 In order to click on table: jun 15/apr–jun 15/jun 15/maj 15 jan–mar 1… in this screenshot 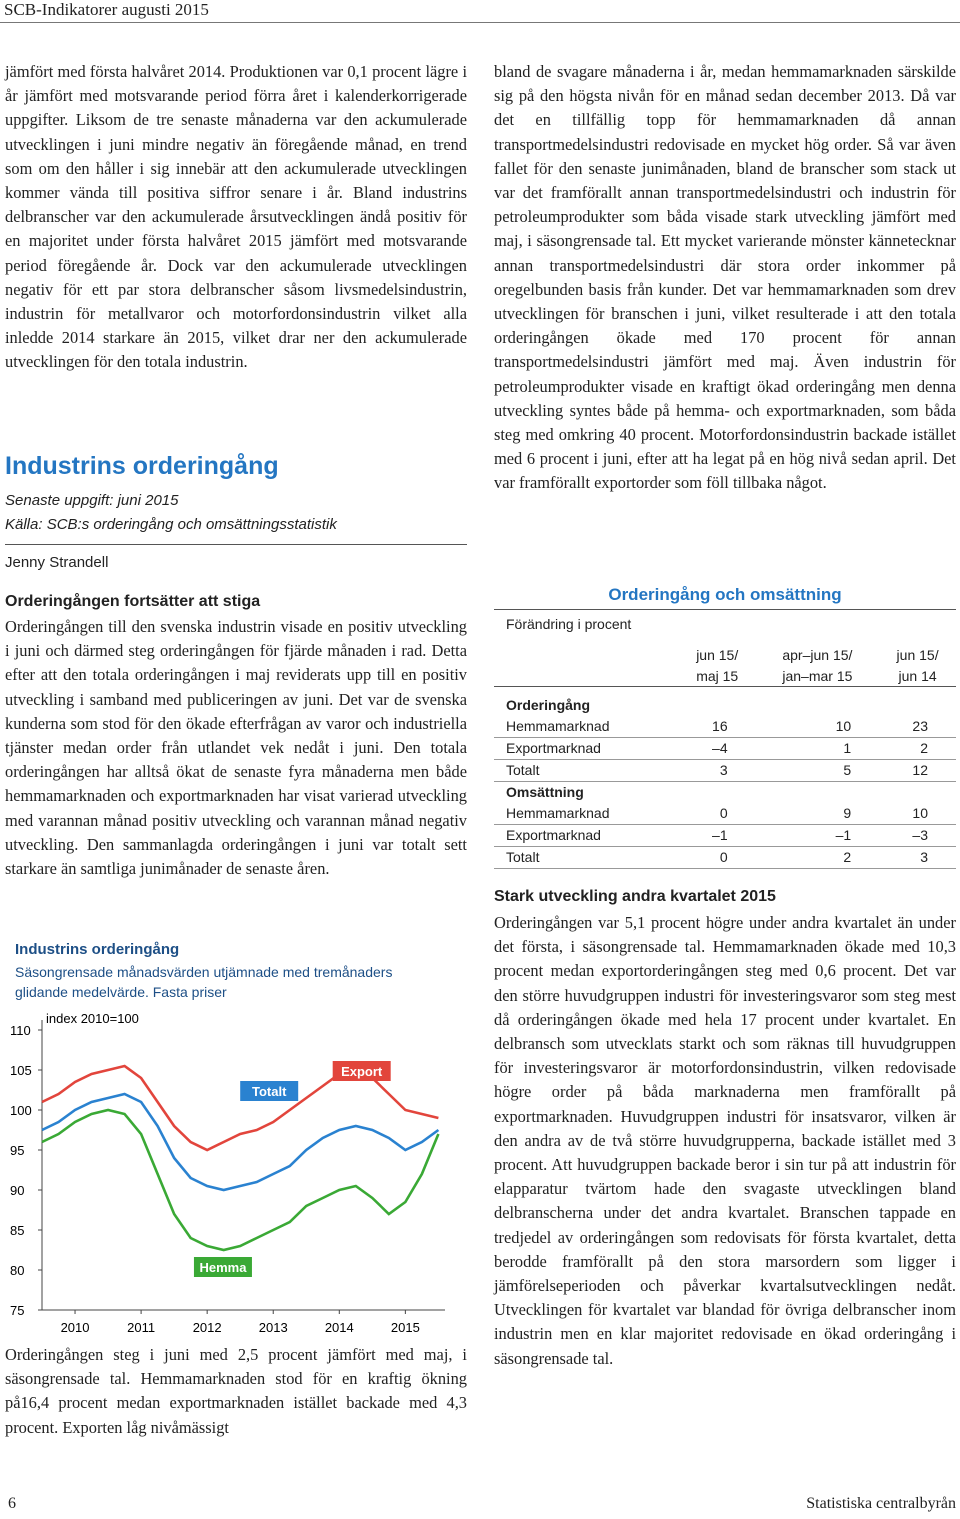, I will do `click(725, 756)`.